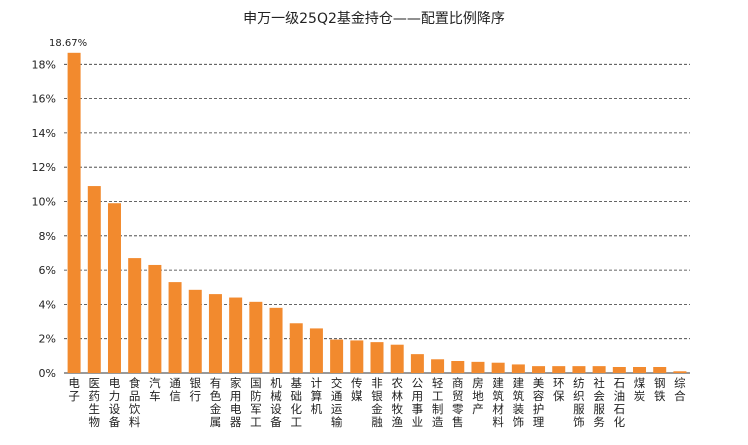 The image size is (748, 445). What do you see at coordinates (95, 402) in the screenshot?
I see `x-tick-label: 医药生物` at bounding box center [95, 402].